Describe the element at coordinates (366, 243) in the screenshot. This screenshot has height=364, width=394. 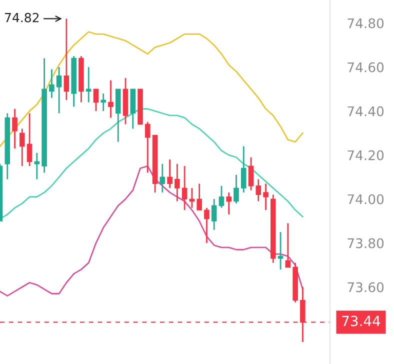
I see `y-tick-label: 73.80` at that location.